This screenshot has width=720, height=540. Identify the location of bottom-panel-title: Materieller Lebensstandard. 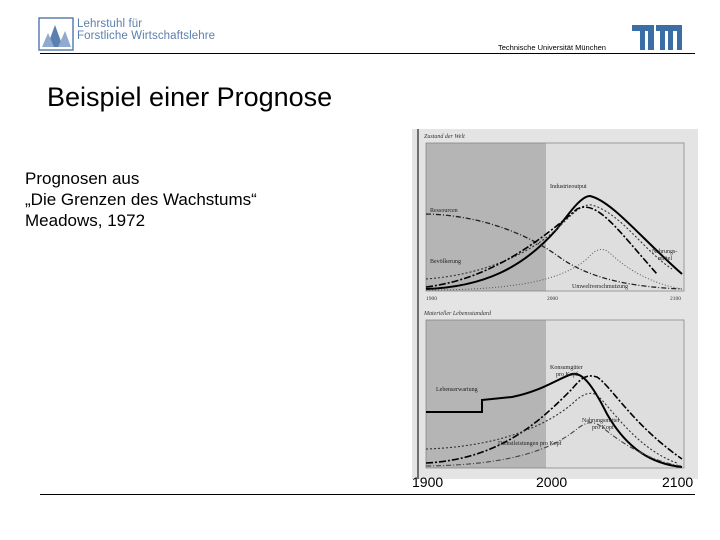
(457, 314).